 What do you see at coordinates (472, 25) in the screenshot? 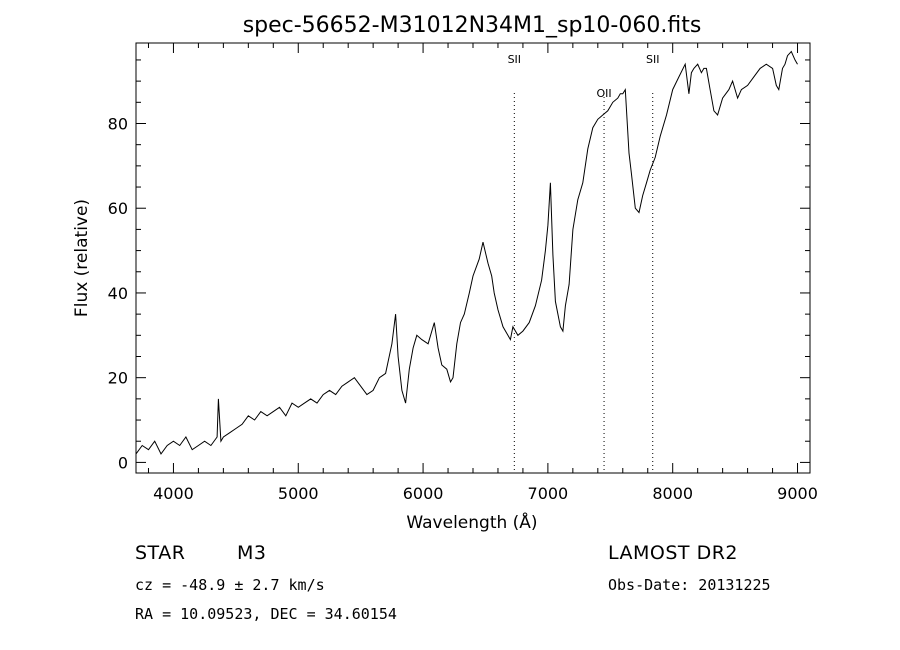
I see `chart-title: spec-56652-M31012N34M1_sp10-060.fits` at bounding box center [472, 25].